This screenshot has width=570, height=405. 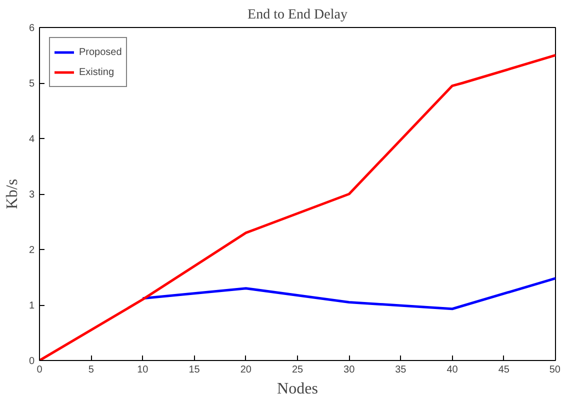 What do you see at coordinates (100, 52) in the screenshot?
I see `legend-label: Proposed` at bounding box center [100, 52].